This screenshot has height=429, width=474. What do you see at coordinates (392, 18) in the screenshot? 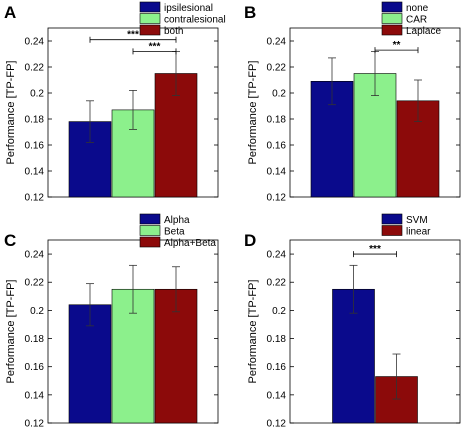
I see `legend-swatch-car` at bounding box center [392, 18].